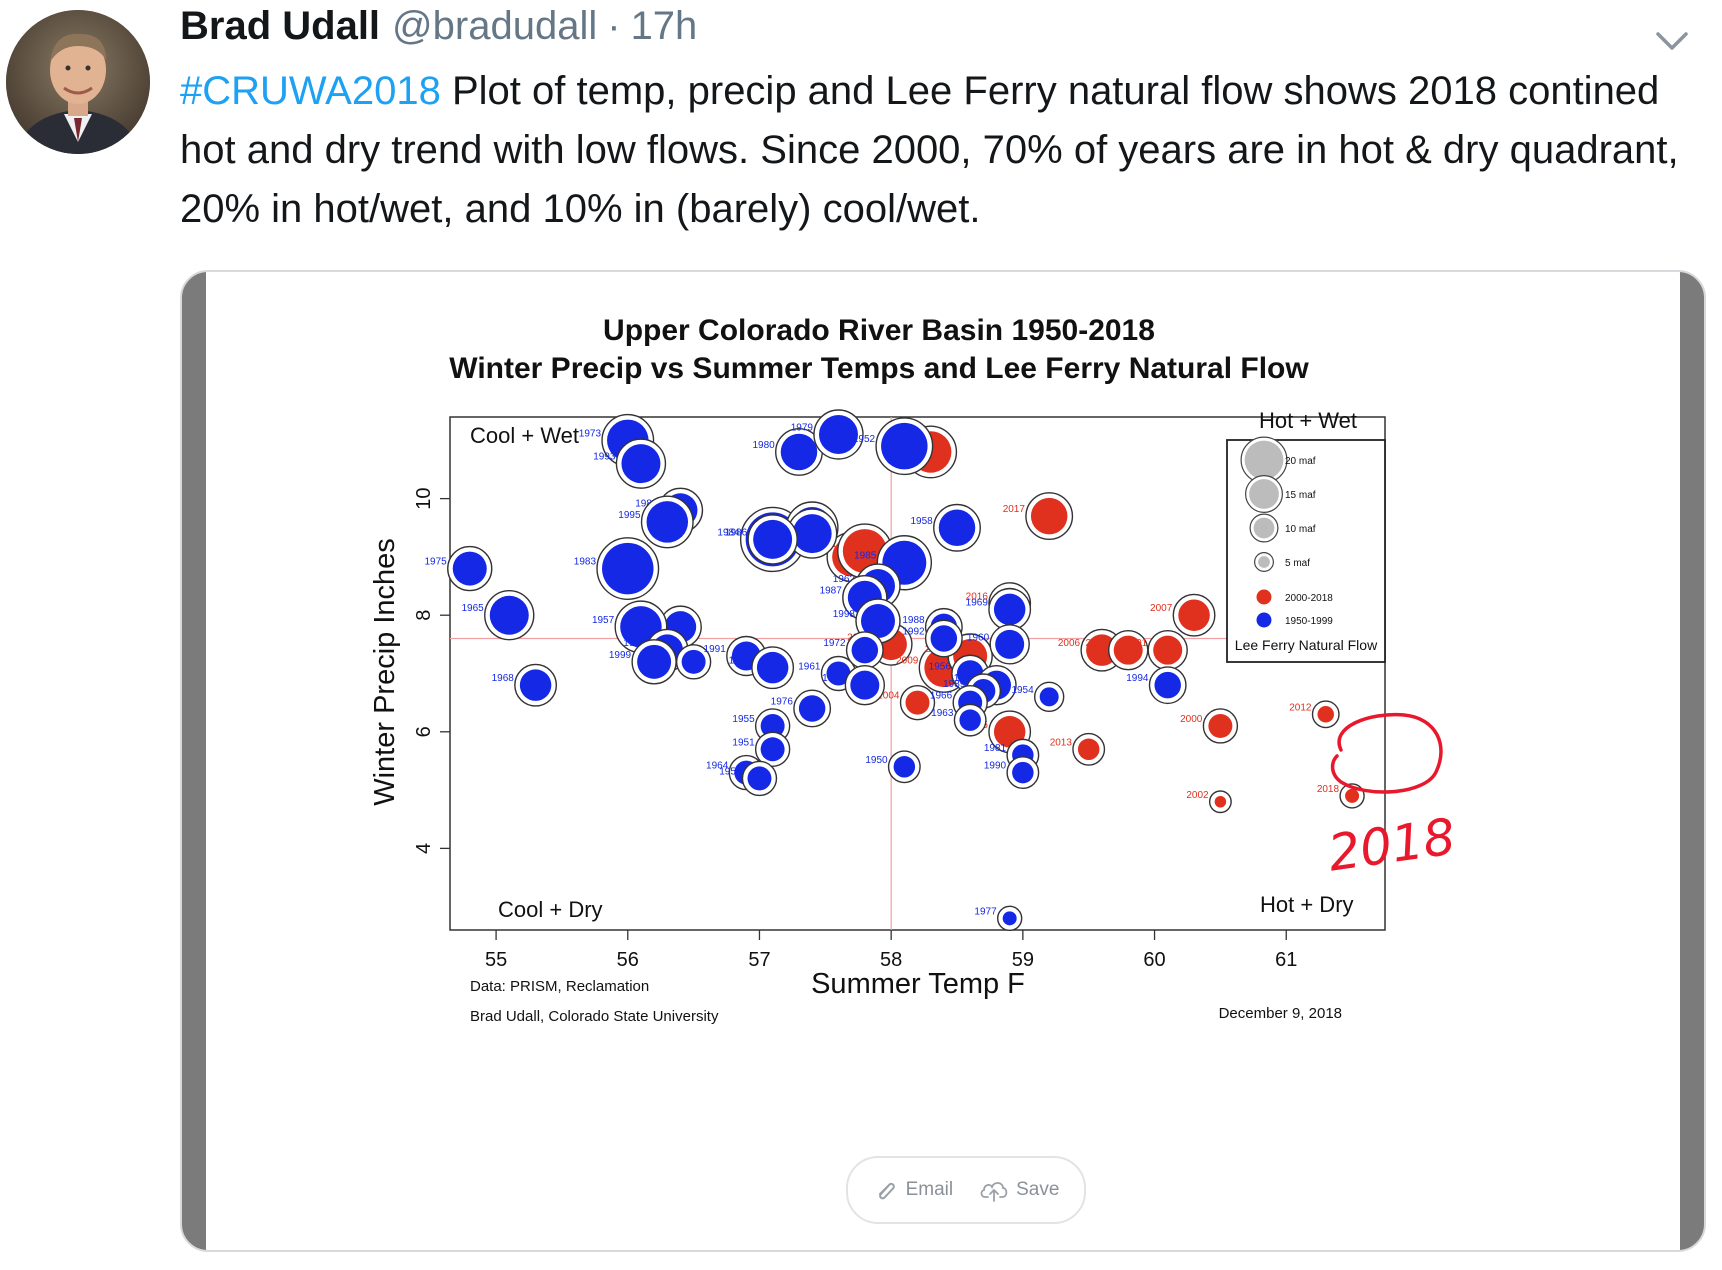  What do you see at coordinates (1314, 714) in the screenshot?
I see `data-point-2012: 2012` at bounding box center [1314, 714].